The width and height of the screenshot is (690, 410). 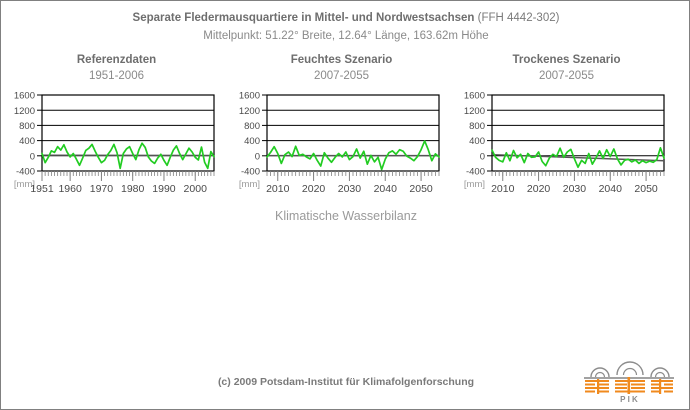 What do you see at coordinates (566, 60) in the screenshot?
I see `panel-title: Trockenes Szenario` at bounding box center [566, 60].